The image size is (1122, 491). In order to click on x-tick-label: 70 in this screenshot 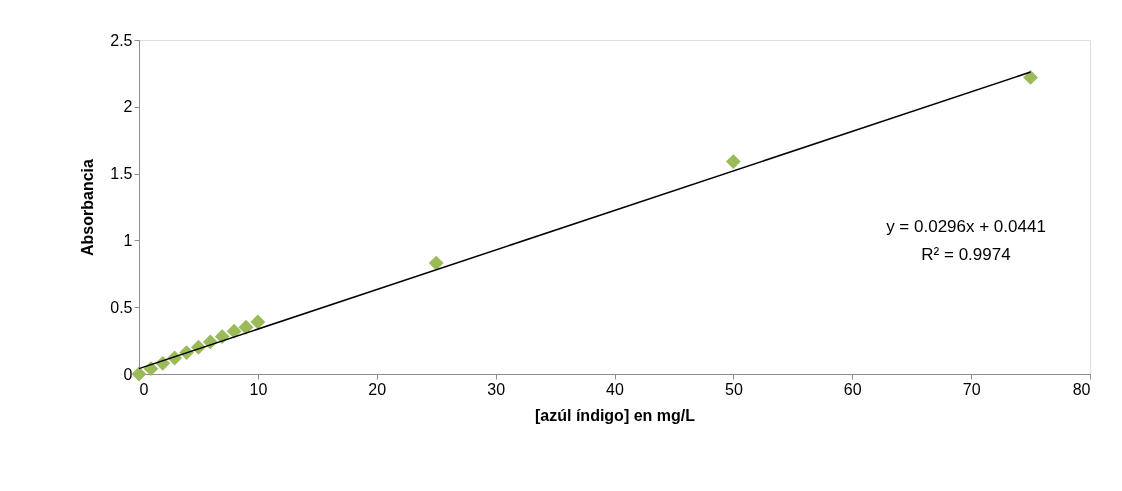, I will do `click(971, 389)`.